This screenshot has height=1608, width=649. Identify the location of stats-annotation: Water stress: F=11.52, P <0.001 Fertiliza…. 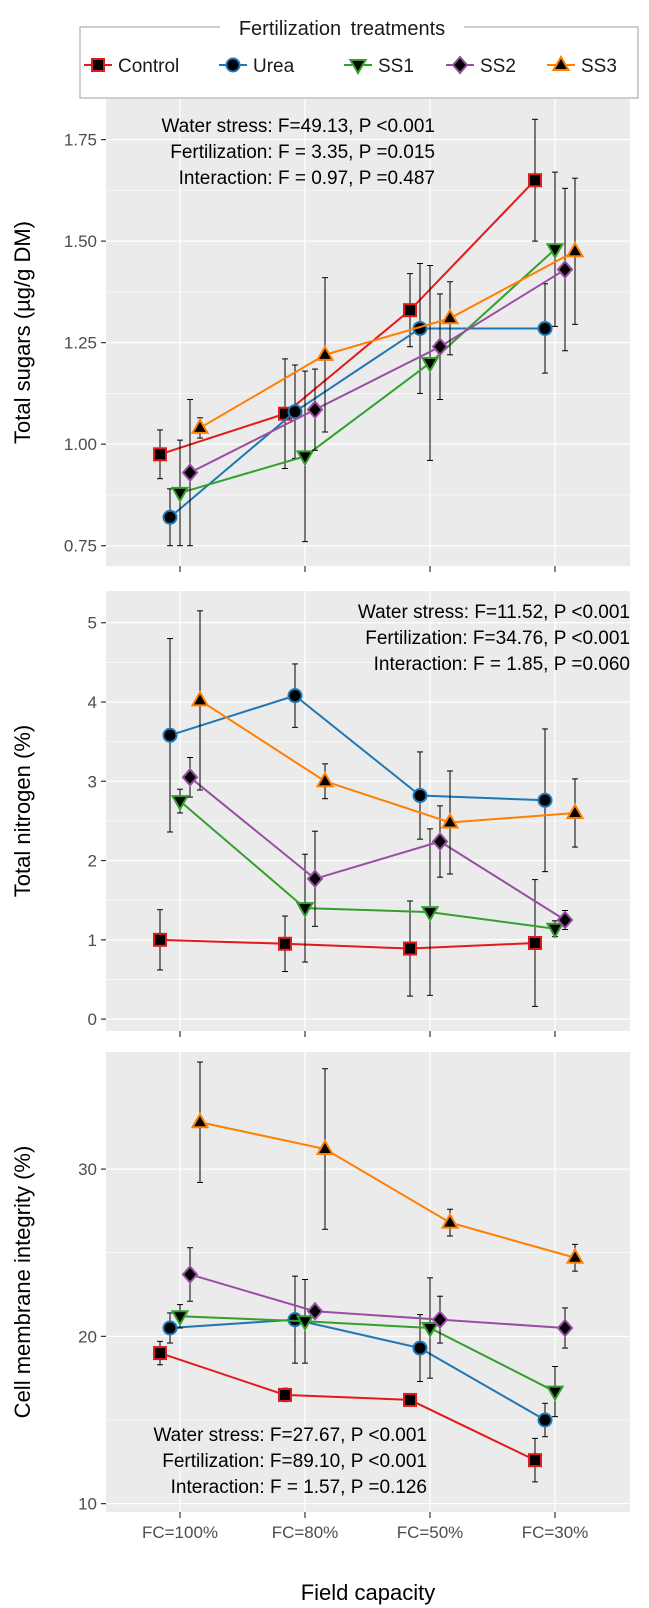
(494, 638).